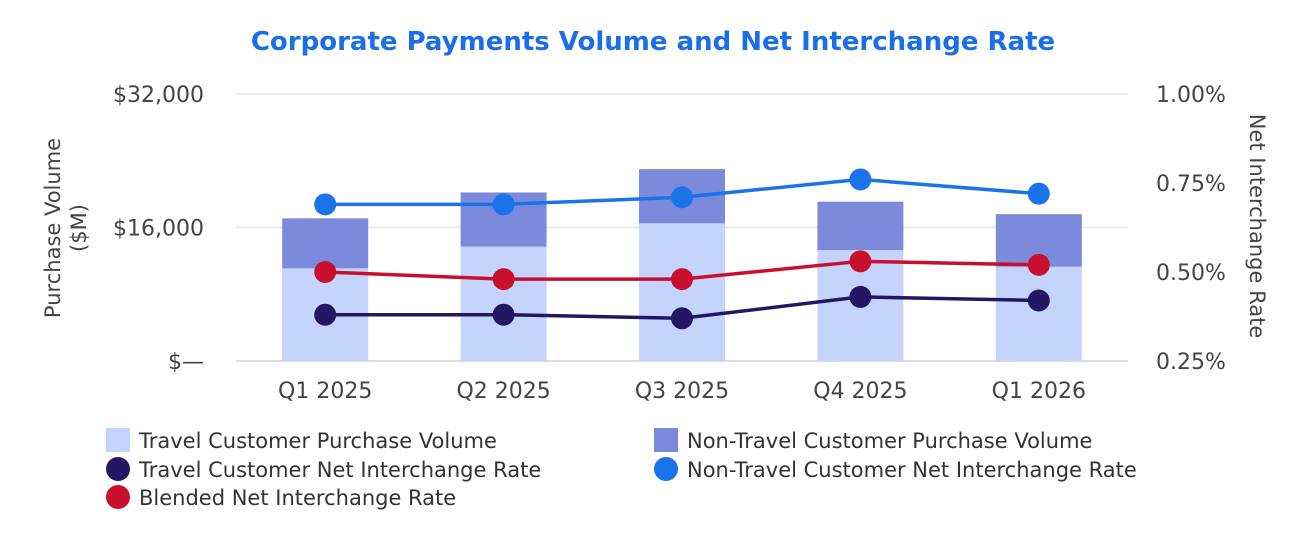 This screenshot has height=536, width=1306. What do you see at coordinates (53, 228) in the screenshot?
I see `left-axis-title: Purchase Volume` at bounding box center [53, 228].